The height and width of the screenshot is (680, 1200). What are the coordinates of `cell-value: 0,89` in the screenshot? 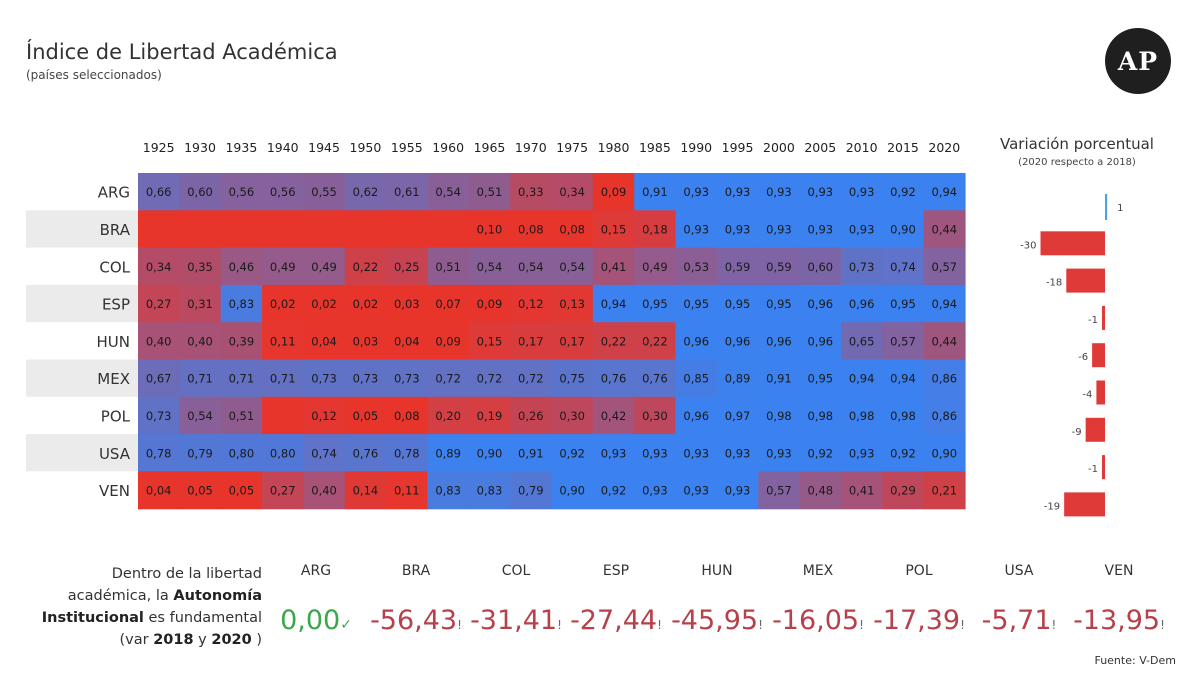 It's located at (448, 453).